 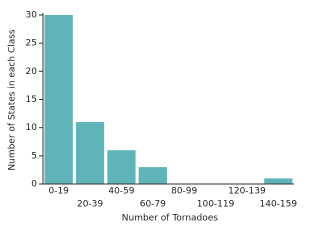 What do you see at coordinates (216, 205) in the screenshot?
I see `x-tick-label: 100-119` at bounding box center [216, 205].